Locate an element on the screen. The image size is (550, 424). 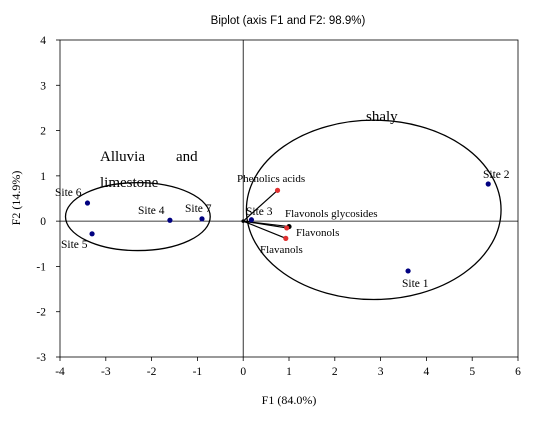
x-tick-label: 0 is located at coordinates (243, 372).